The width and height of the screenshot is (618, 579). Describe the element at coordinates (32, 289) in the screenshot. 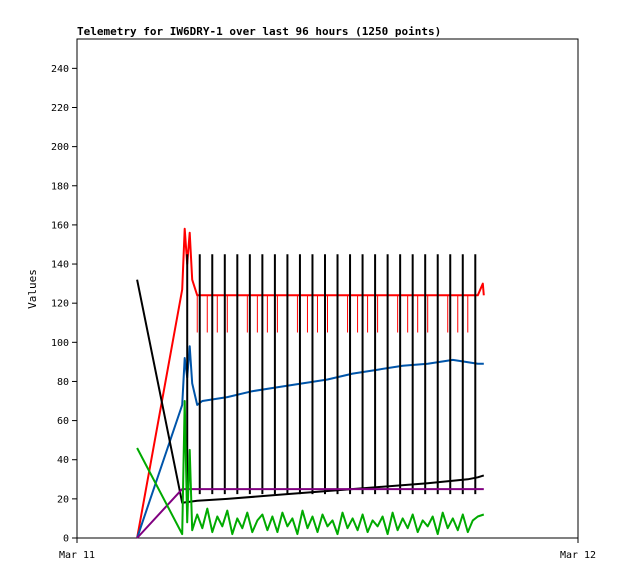

I see `y-axis-label: Values` at that location.